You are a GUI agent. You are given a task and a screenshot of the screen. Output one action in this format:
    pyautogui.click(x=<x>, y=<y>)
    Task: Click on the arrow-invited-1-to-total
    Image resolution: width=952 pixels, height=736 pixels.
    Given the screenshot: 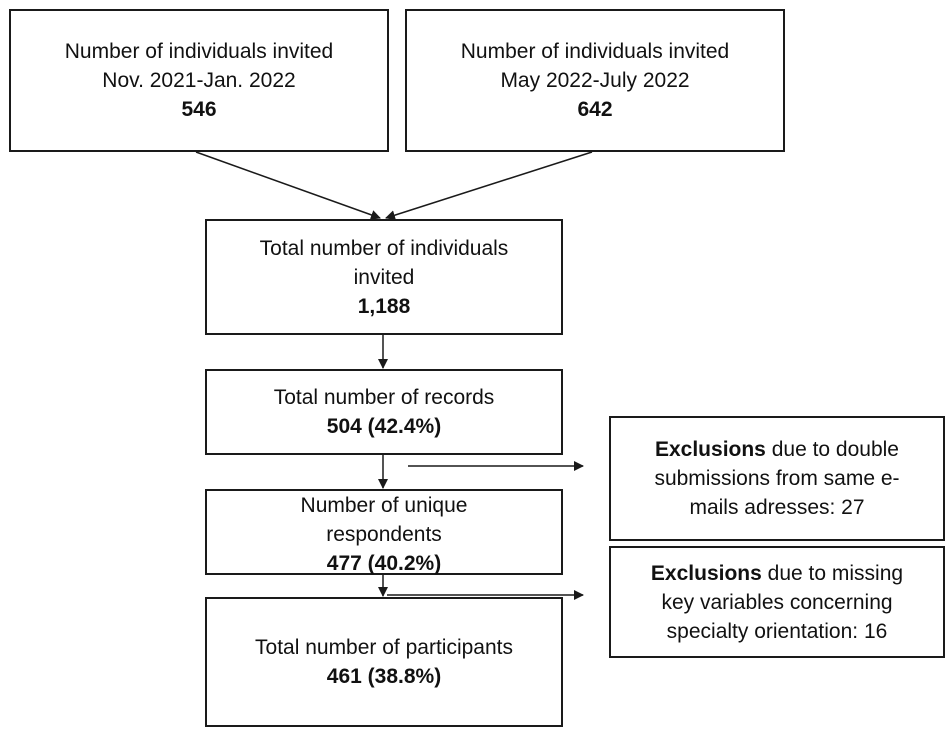 What is the action you would take?
    pyautogui.click(x=288, y=185)
    